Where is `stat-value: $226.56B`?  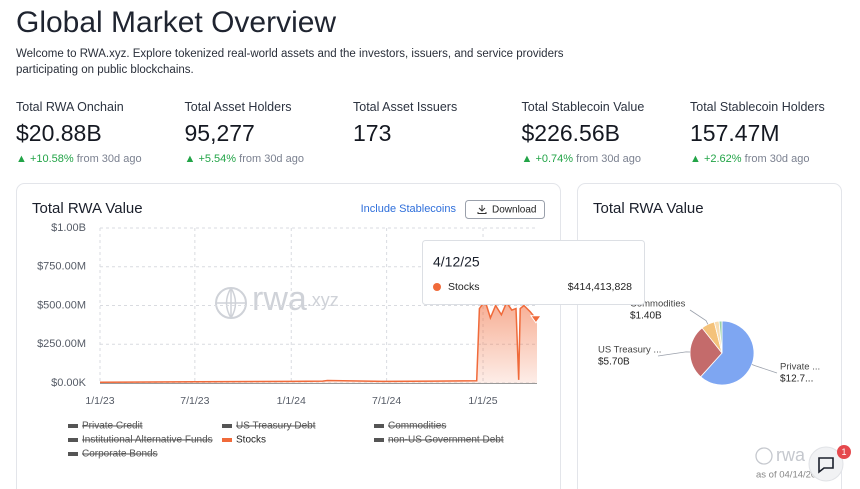 stat-value: $226.56B is located at coordinates (570, 133).